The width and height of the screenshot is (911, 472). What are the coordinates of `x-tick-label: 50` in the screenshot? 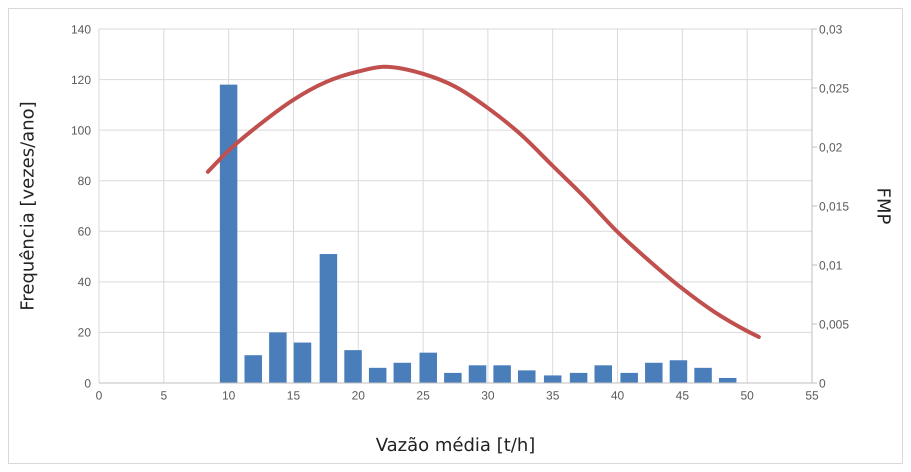 It's located at (747, 395).